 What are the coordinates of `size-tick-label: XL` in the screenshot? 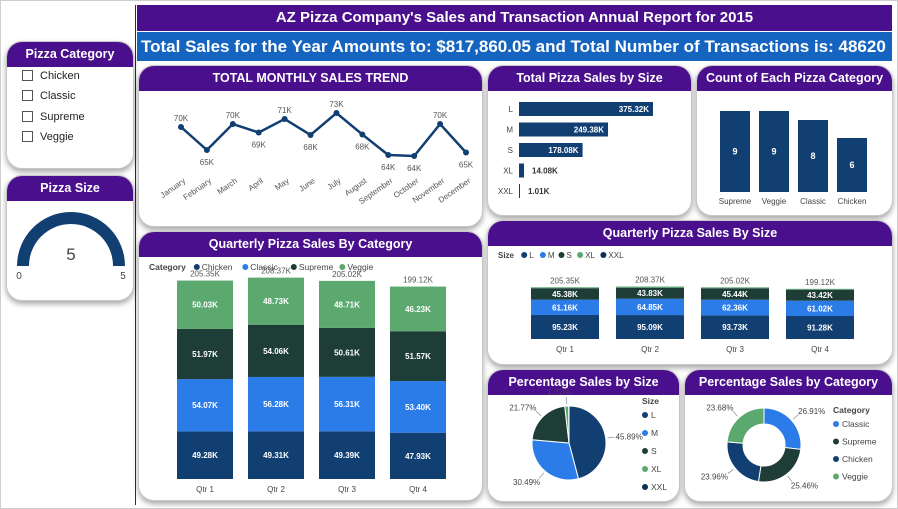 It's located at (508, 171).